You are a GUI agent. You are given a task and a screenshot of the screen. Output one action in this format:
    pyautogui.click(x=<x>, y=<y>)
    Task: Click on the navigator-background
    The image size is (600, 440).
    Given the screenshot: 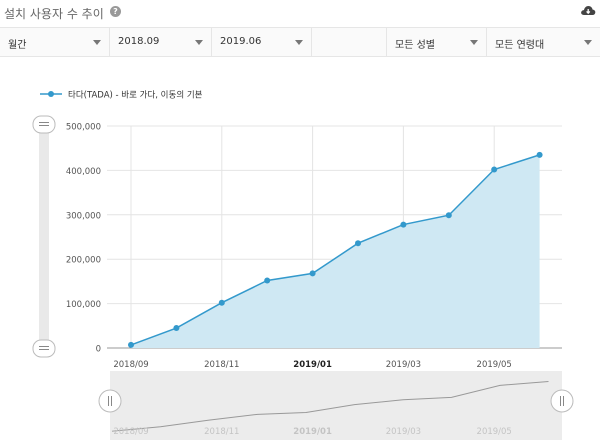 What is the action you would take?
    pyautogui.click(x=336, y=405)
    